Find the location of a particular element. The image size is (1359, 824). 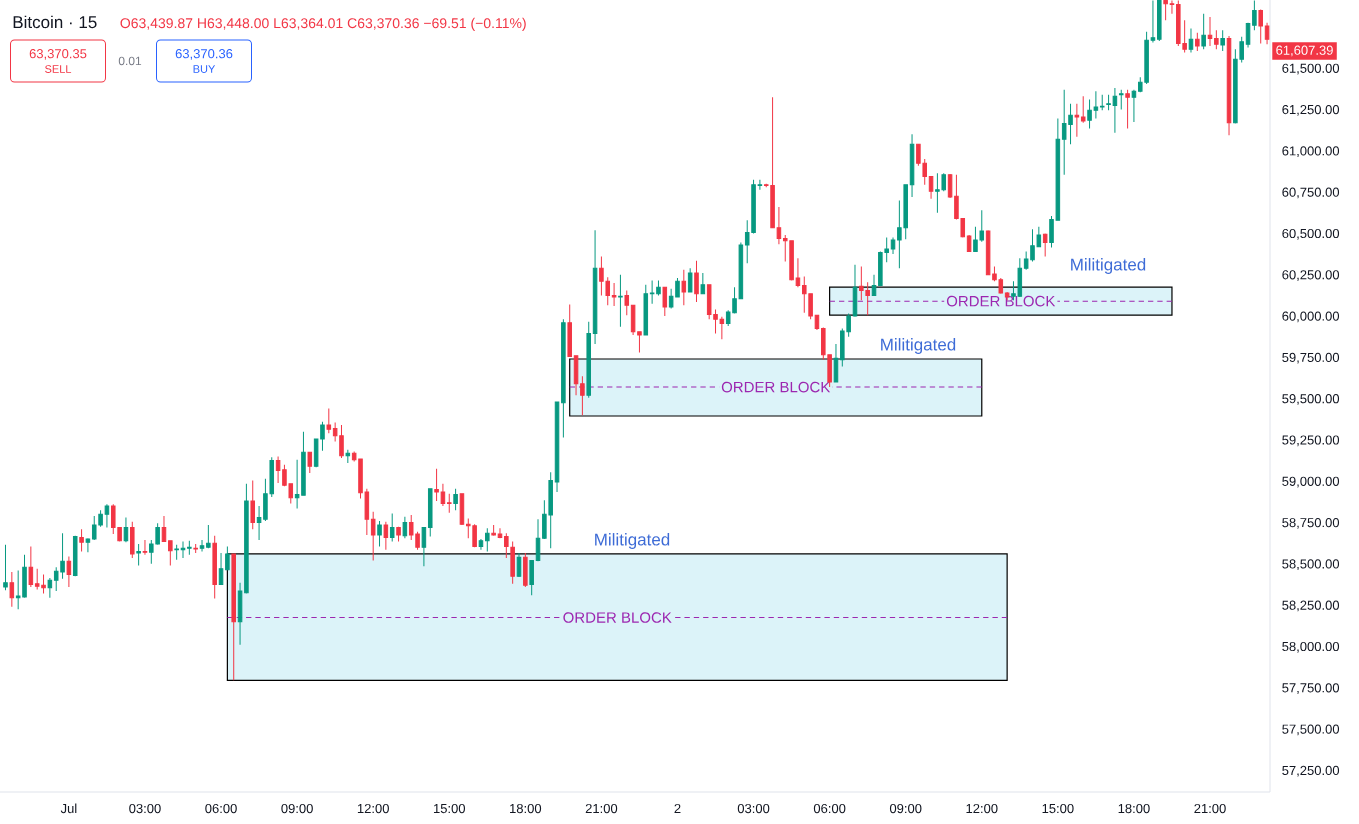

y-tick-label: 58,750.00 is located at coordinates (1311, 523).